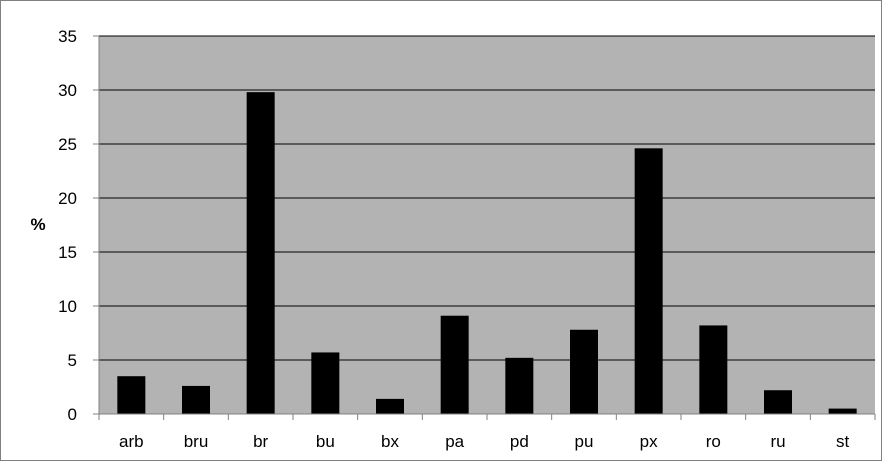 This screenshot has height=461, width=882. I want to click on bar-pd, so click(519, 385).